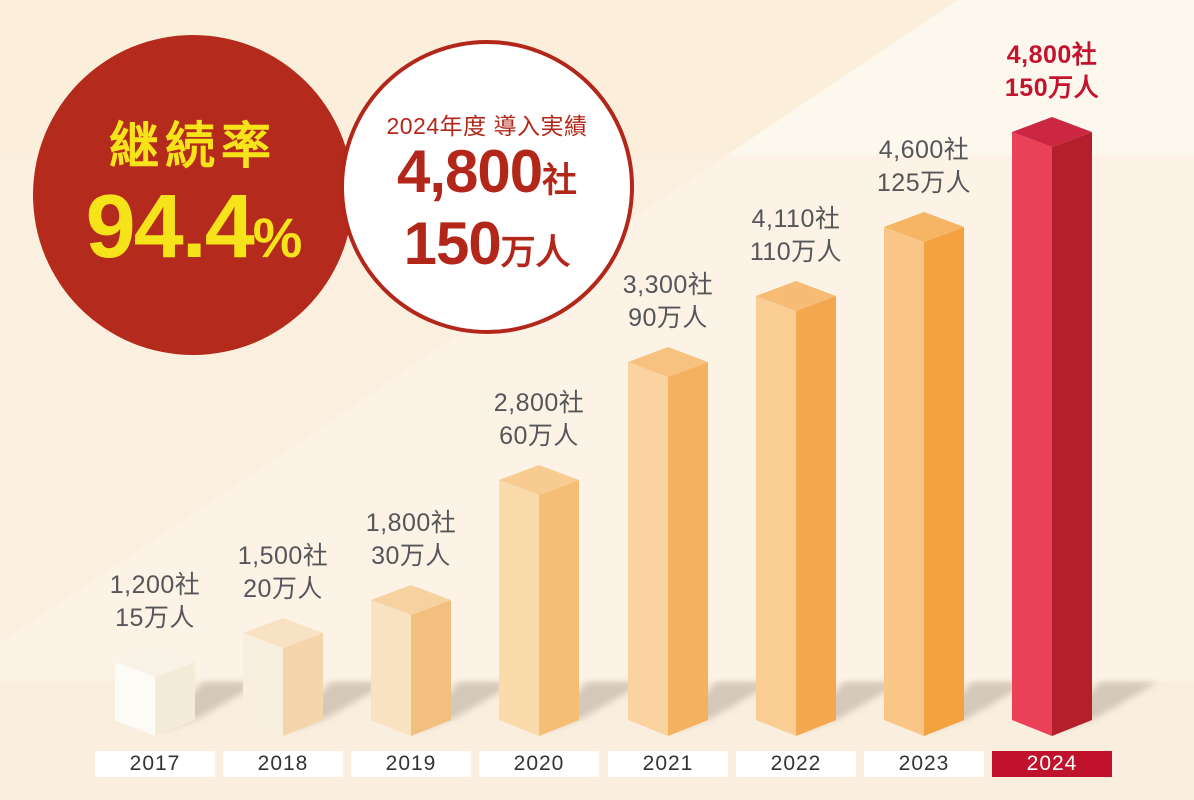 The width and height of the screenshot is (1194, 800). Describe the element at coordinates (411, 523) in the screenshot. I see `companies-value: 1,800社` at that location.